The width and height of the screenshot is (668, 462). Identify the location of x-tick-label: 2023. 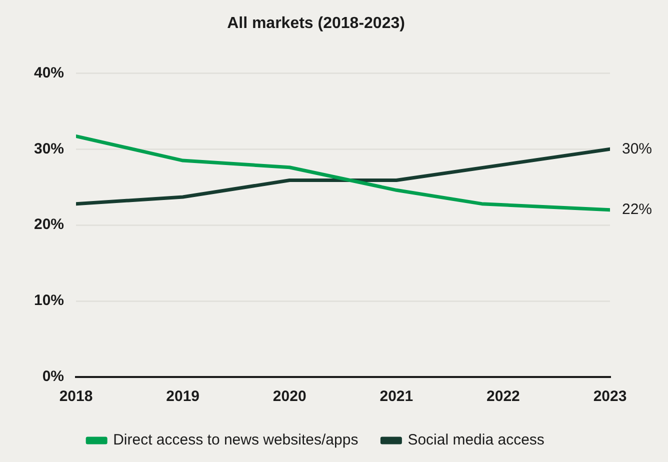
(610, 397).